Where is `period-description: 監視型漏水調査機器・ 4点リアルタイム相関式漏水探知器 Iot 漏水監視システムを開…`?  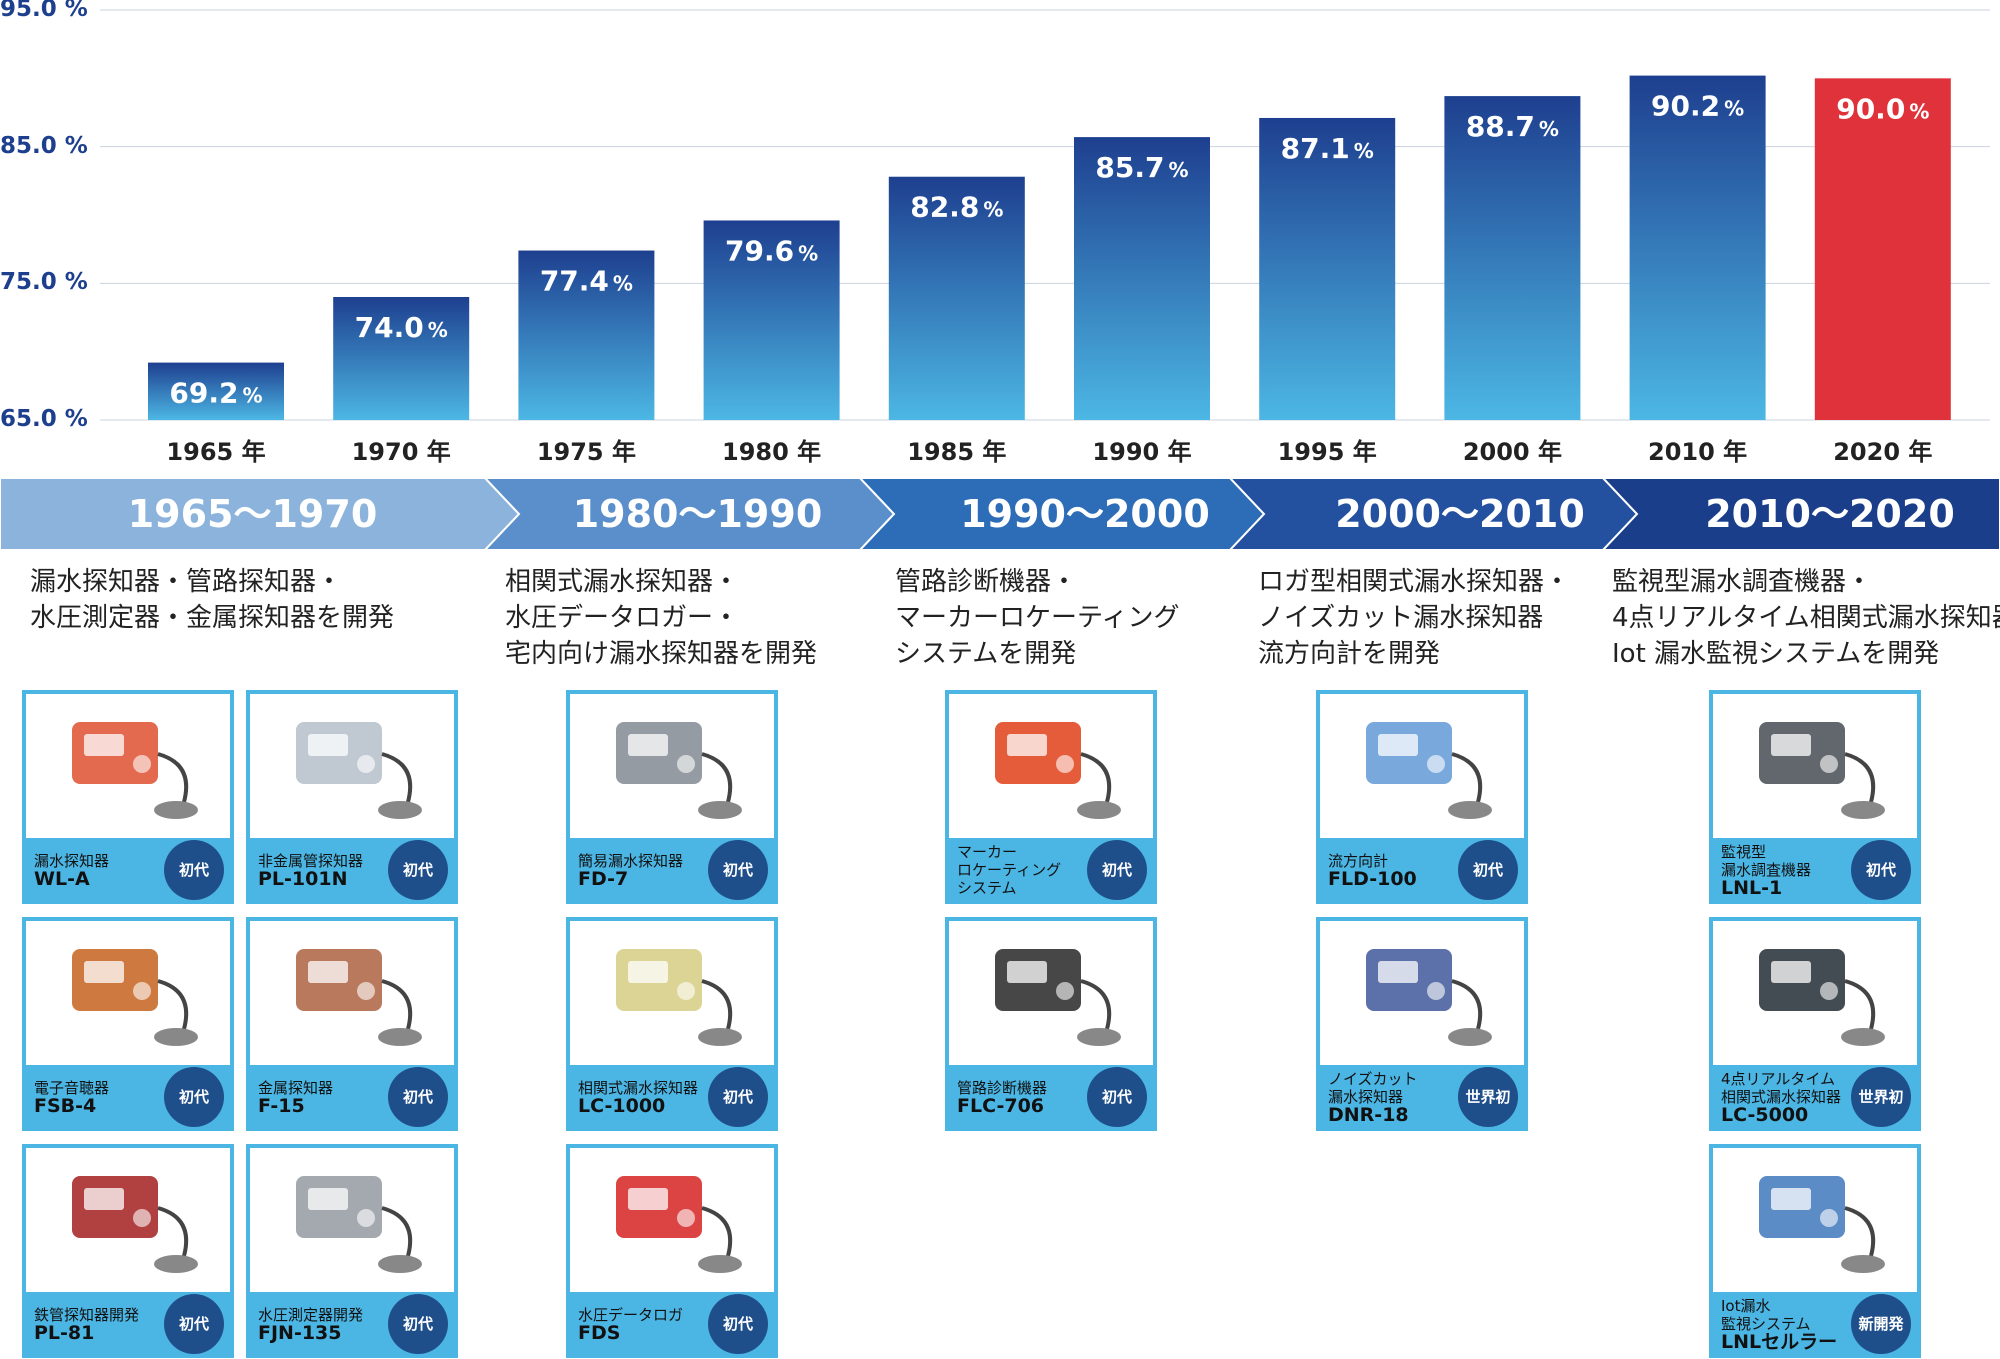
period-description: 監視型漏水調査機器・ 4点リアルタイム相関式漏水探知器 Iot 漏水監視システムを開… is located at coordinates (1806, 618).